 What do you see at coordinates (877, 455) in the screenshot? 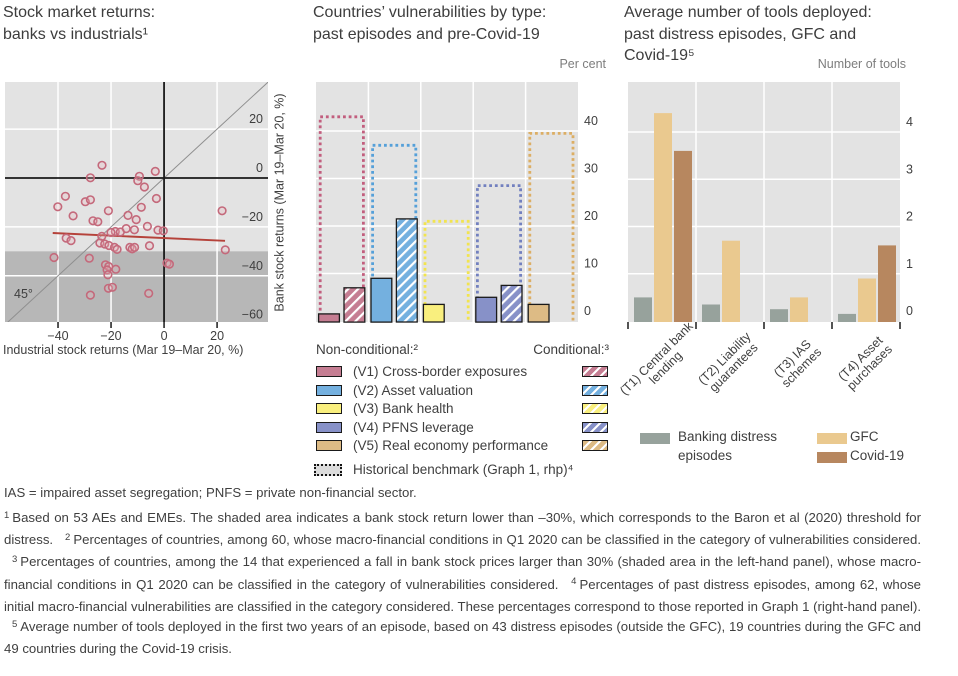
I see `legend-label: Covid-19` at bounding box center [877, 455].